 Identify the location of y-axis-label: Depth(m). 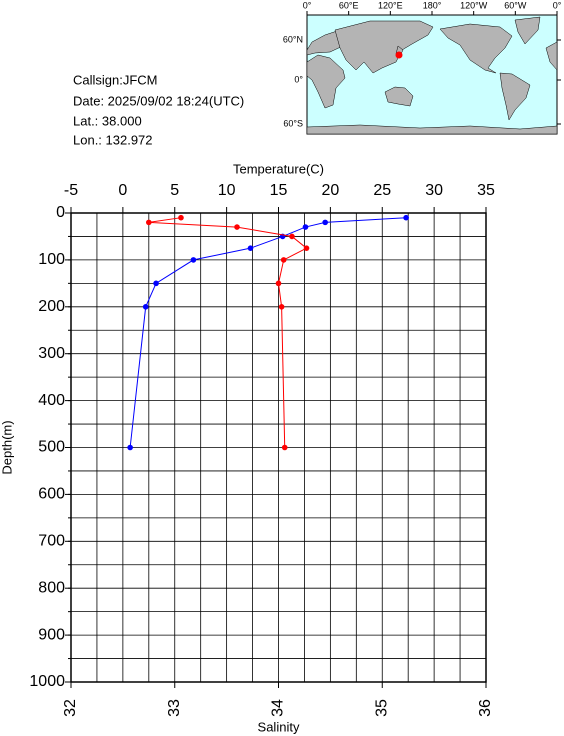
(7, 447).